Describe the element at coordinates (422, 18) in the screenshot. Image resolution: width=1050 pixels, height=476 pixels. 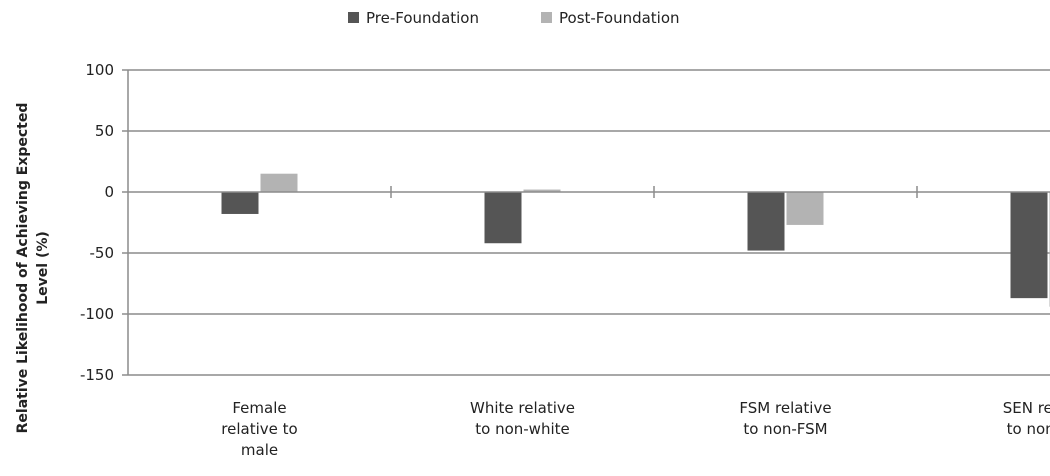
I see `legend-label: Pre-Foundation` at that location.